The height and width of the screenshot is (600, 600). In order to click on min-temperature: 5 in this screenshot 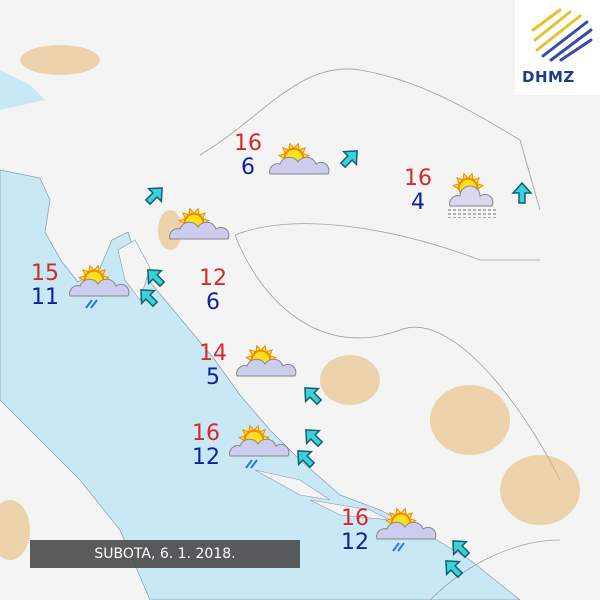, I will do `click(213, 377)`.